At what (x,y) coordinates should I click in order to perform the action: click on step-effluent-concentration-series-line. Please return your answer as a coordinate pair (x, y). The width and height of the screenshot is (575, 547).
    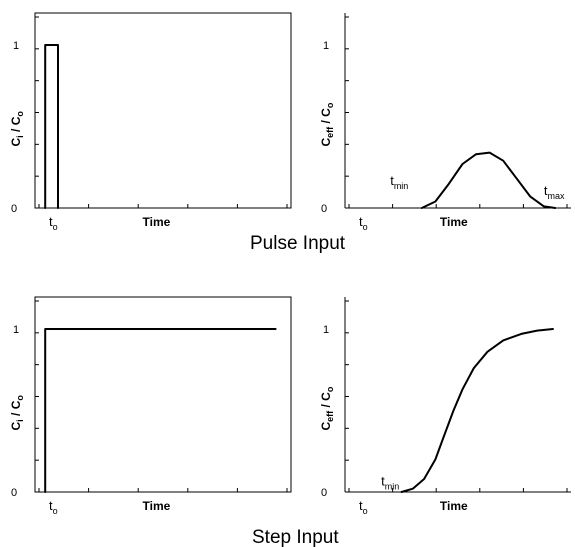
    Looking at the image, I should click on (477, 410).